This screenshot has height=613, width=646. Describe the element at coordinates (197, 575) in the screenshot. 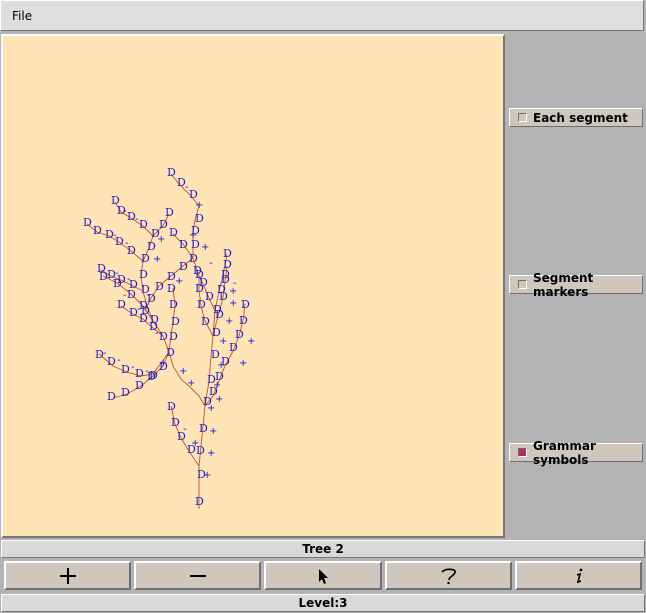

I see `remove-button` at that location.